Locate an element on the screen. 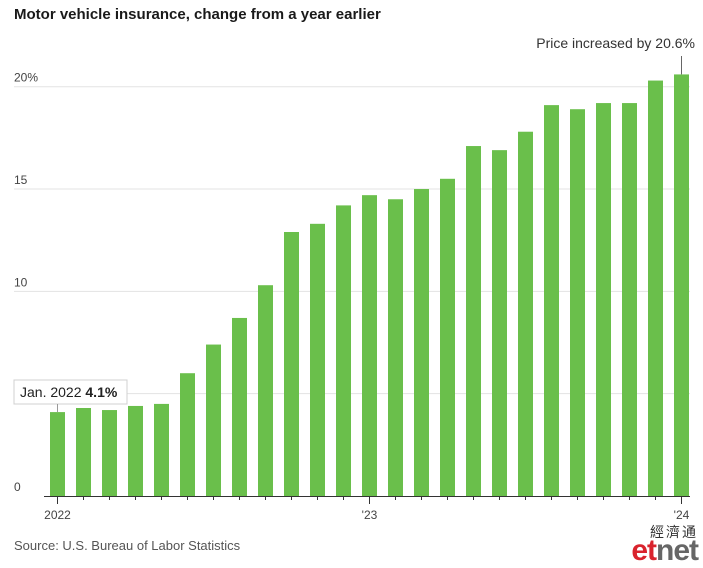 The width and height of the screenshot is (703, 568). logo-chinese-text: 經濟通 is located at coordinates (674, 533).